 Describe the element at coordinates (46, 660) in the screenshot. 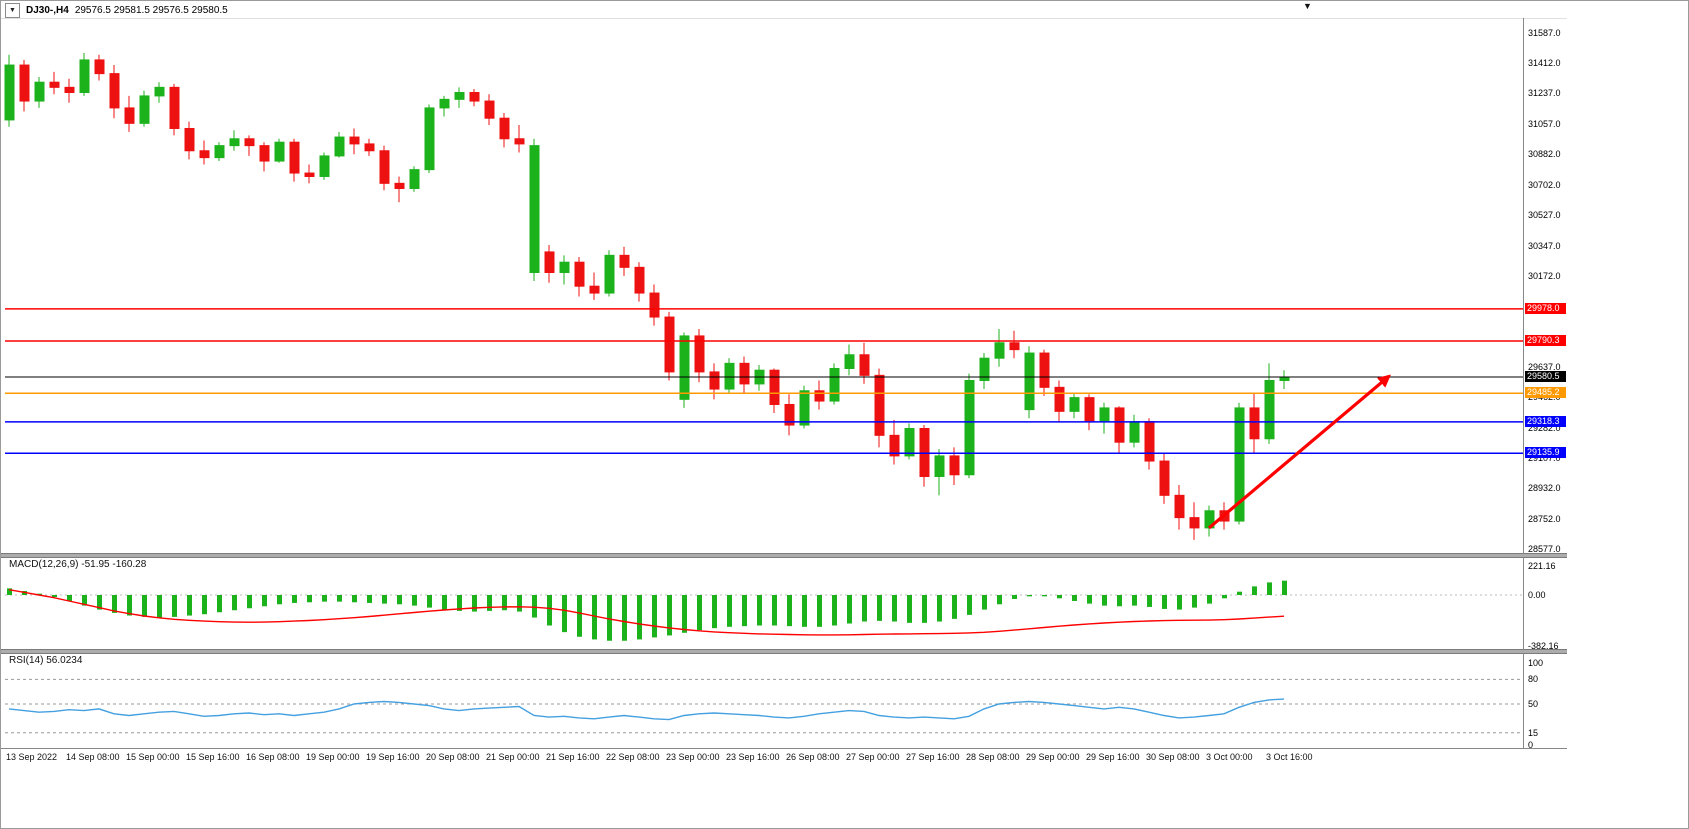

I see `rsi-indicator-label: RSI(14) 56.0234` at that location.